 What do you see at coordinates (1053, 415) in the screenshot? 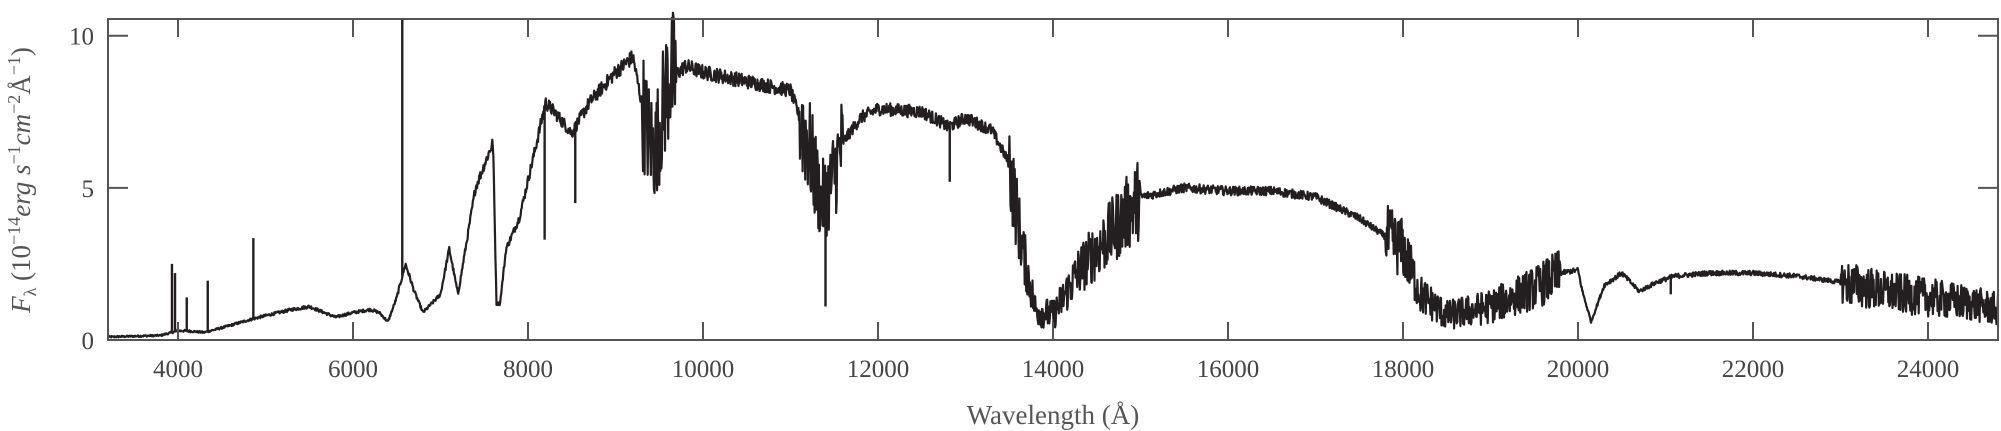
I see `x-axis-label: Wavelength (Å)` at bounding box center [1053, 415].